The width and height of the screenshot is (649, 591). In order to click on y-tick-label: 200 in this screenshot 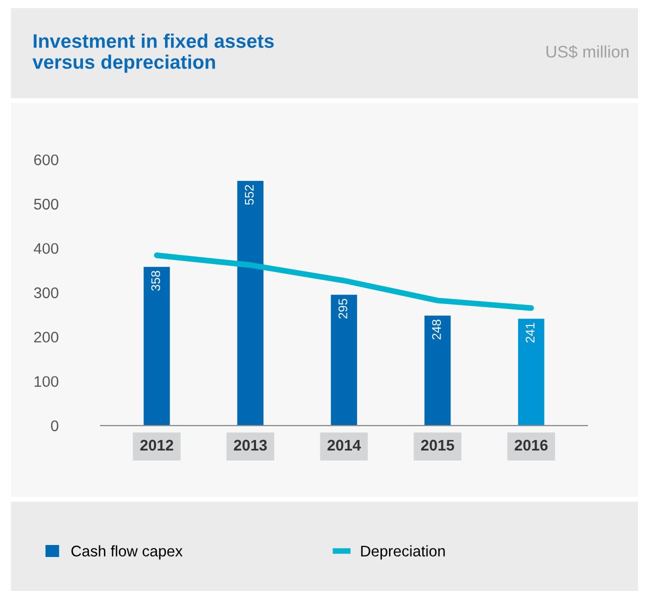, I will do `click(46, 337)`.